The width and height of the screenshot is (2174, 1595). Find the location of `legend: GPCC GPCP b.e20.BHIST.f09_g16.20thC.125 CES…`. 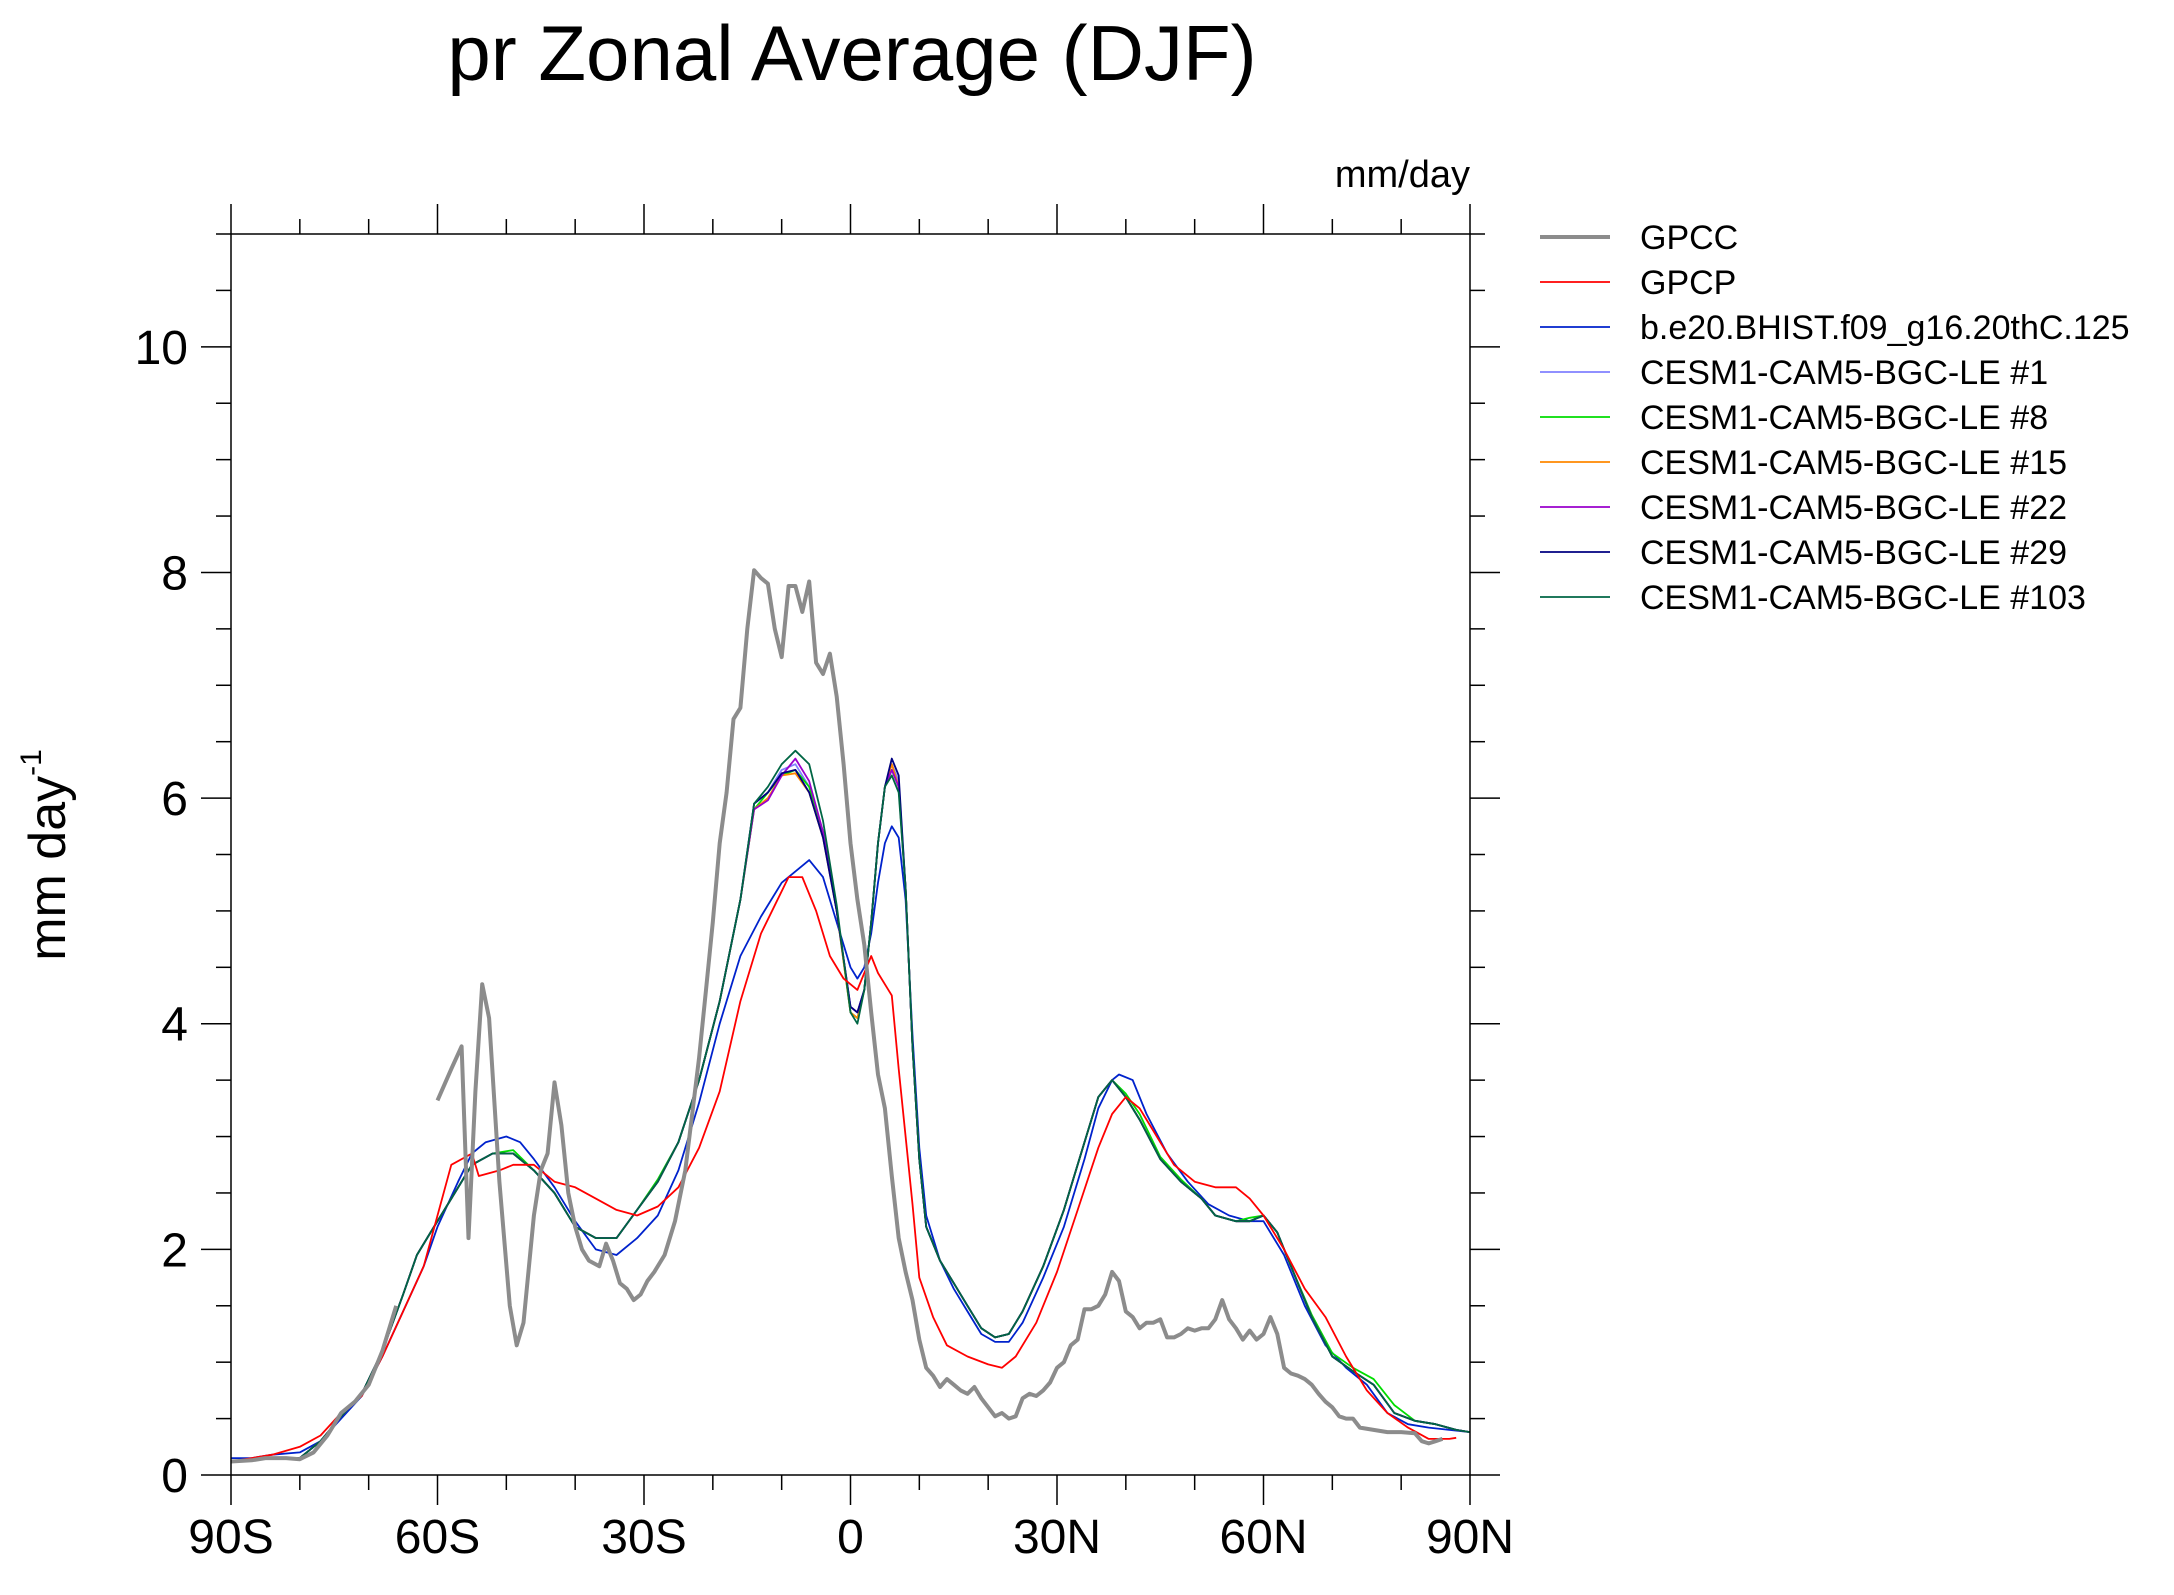

legend: GPCC GPCP b.e20.BHIST.f09_g16.20thC.125 CES… is located at coordinates (1835, 418).